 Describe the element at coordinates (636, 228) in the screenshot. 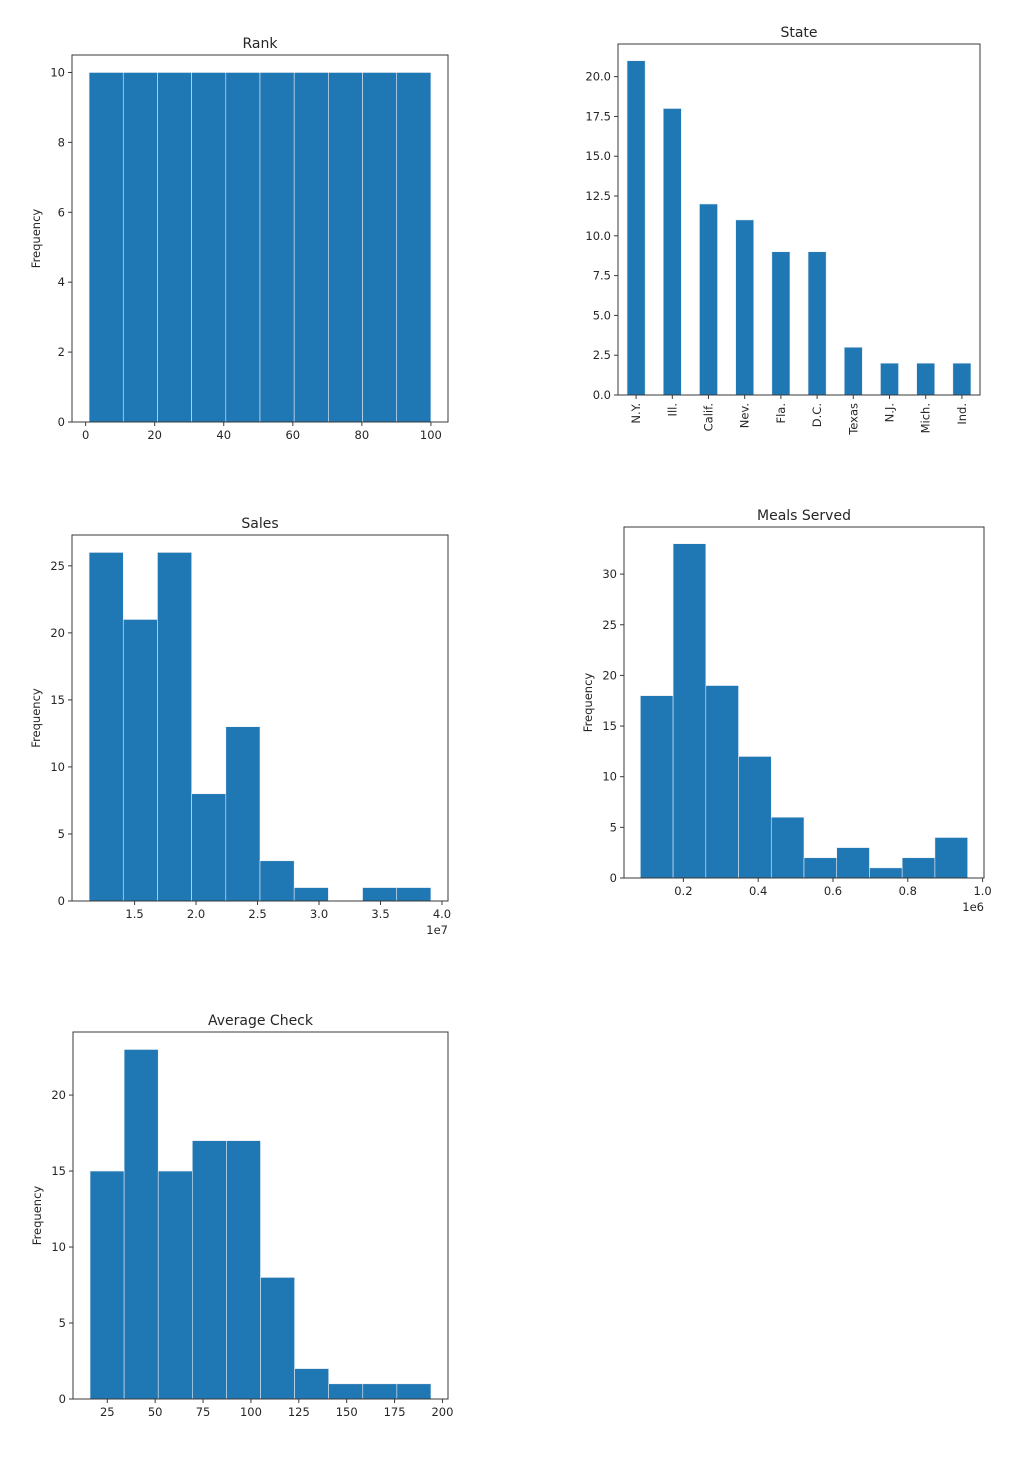

I see `bar-ny` at that location.